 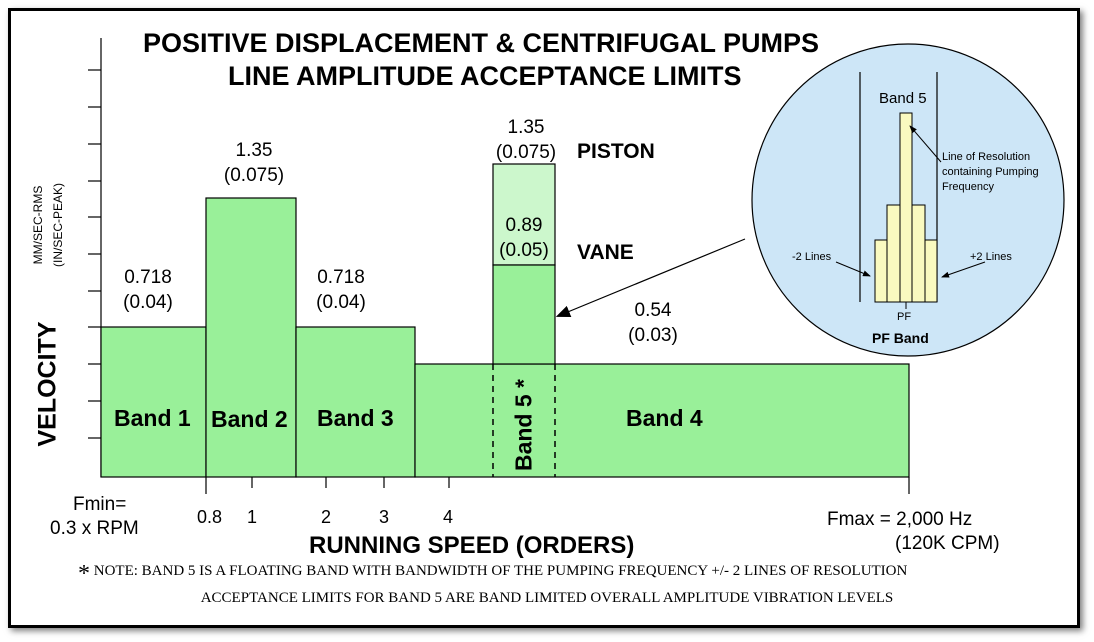 What do you see at coordinates (526, 140) in the screenshot?
I see `band-5-piston-value: 1.35 (0.075)` at bounding box center [526, 140].